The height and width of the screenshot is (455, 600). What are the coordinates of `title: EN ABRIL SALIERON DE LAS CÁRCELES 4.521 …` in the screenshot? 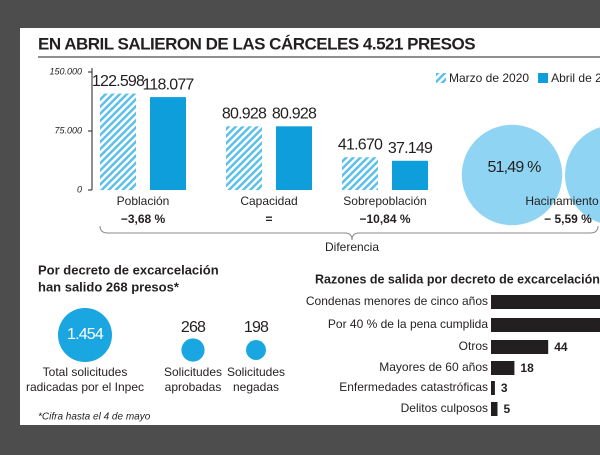 It's located at (256, 43).